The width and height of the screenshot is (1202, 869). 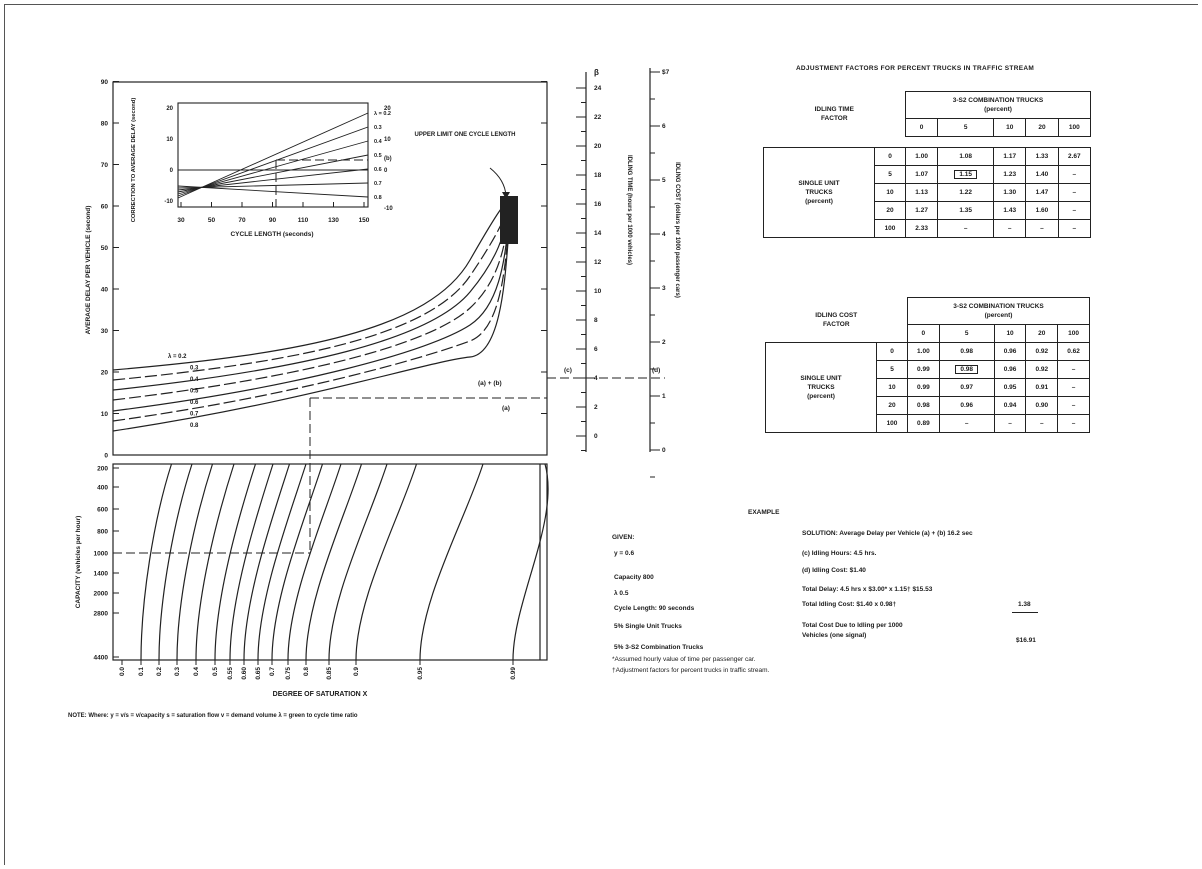 I want to click on inset-lambda-label: 0.4, so click(x=378, y=142).